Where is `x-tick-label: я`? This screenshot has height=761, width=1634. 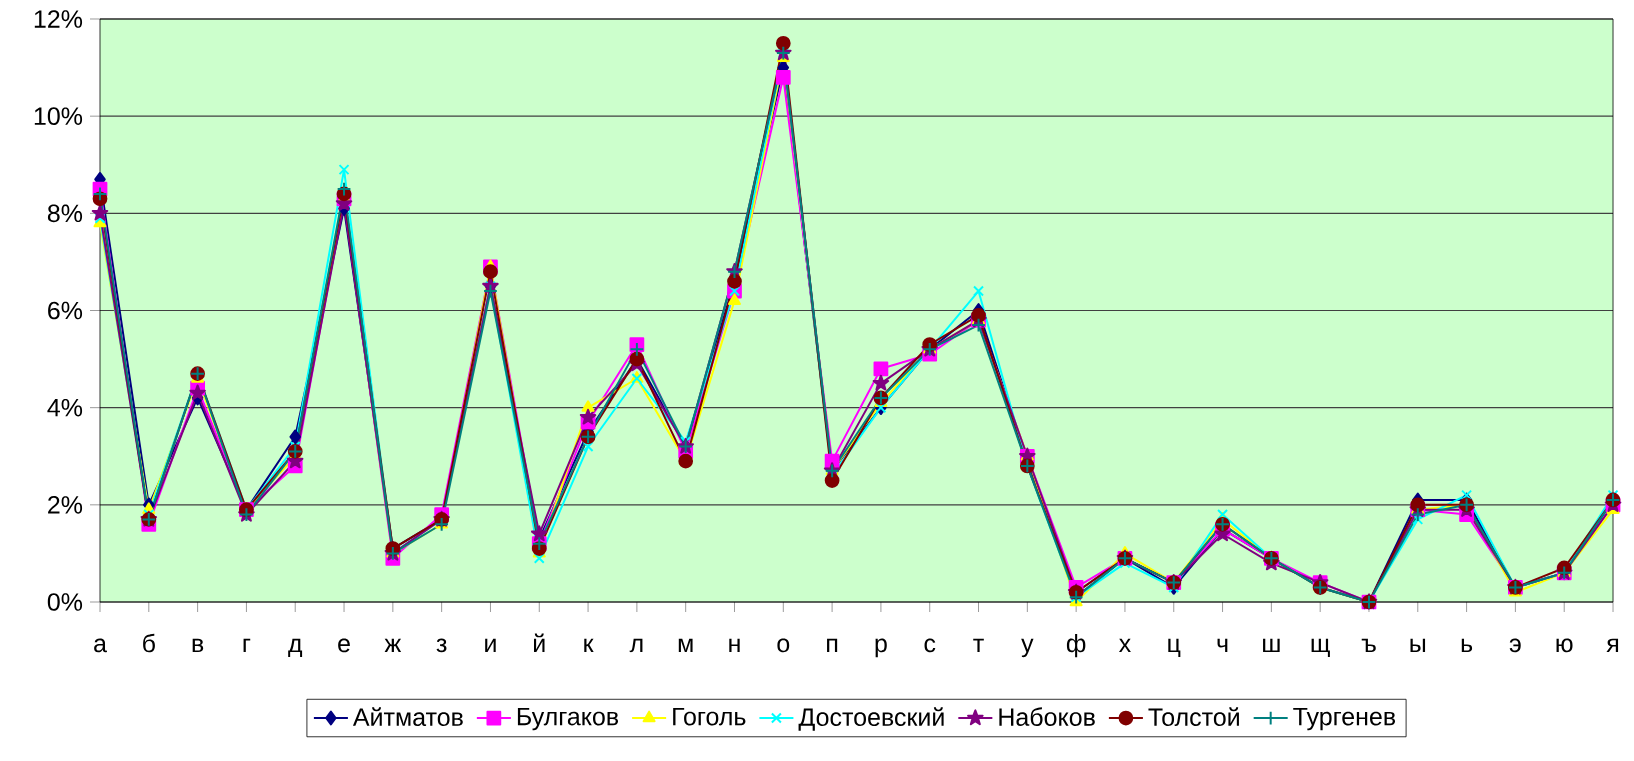
x-tick-label: я is located at coordinates (1612, 645).